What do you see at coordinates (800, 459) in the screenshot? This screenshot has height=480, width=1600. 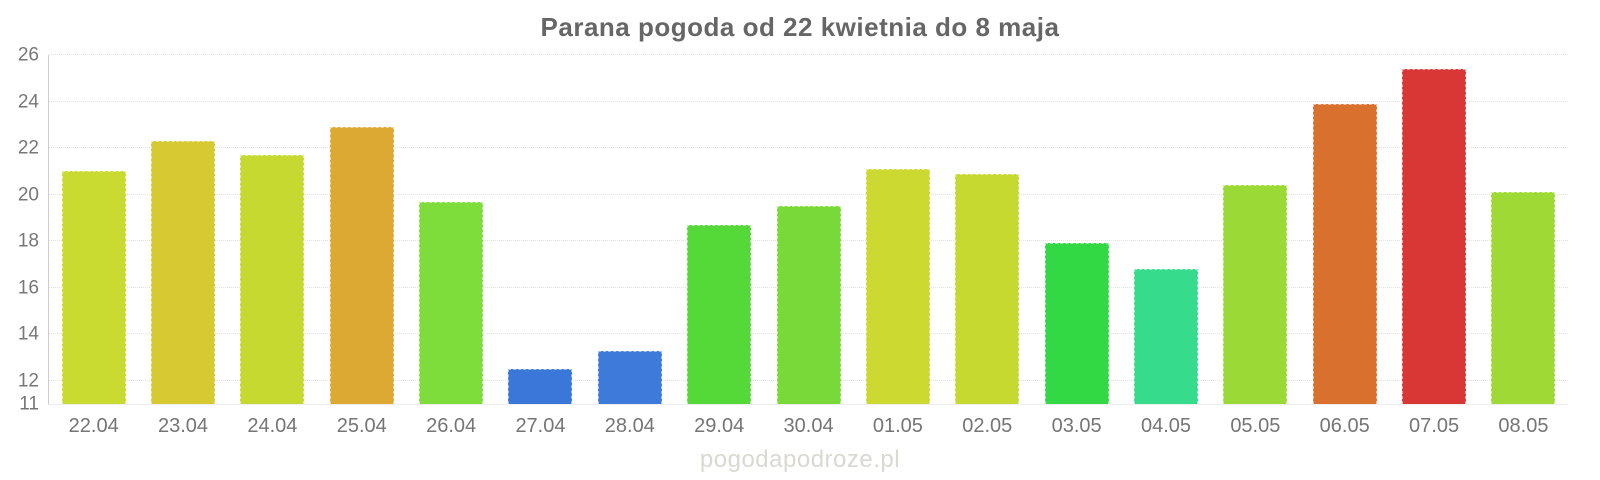 I see `watermark: pogodapodroze.pl` at bounding box center [800, 459].